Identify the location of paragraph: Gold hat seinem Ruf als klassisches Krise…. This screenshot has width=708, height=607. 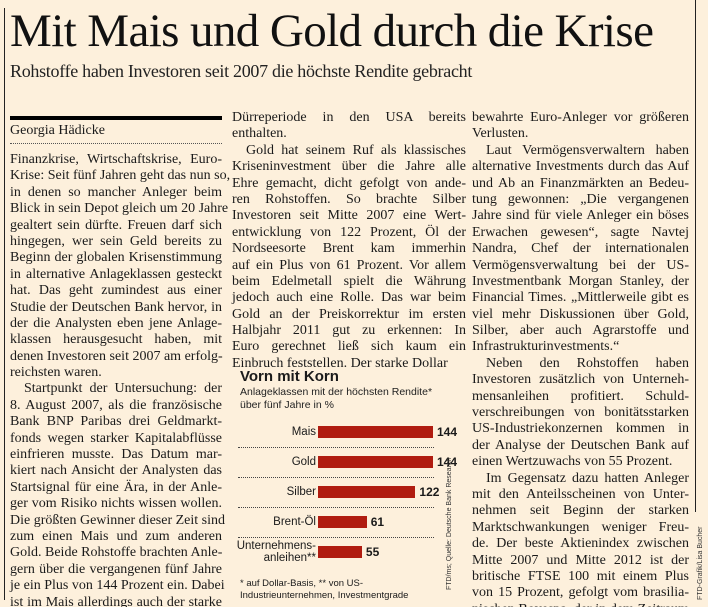
(349, 257).